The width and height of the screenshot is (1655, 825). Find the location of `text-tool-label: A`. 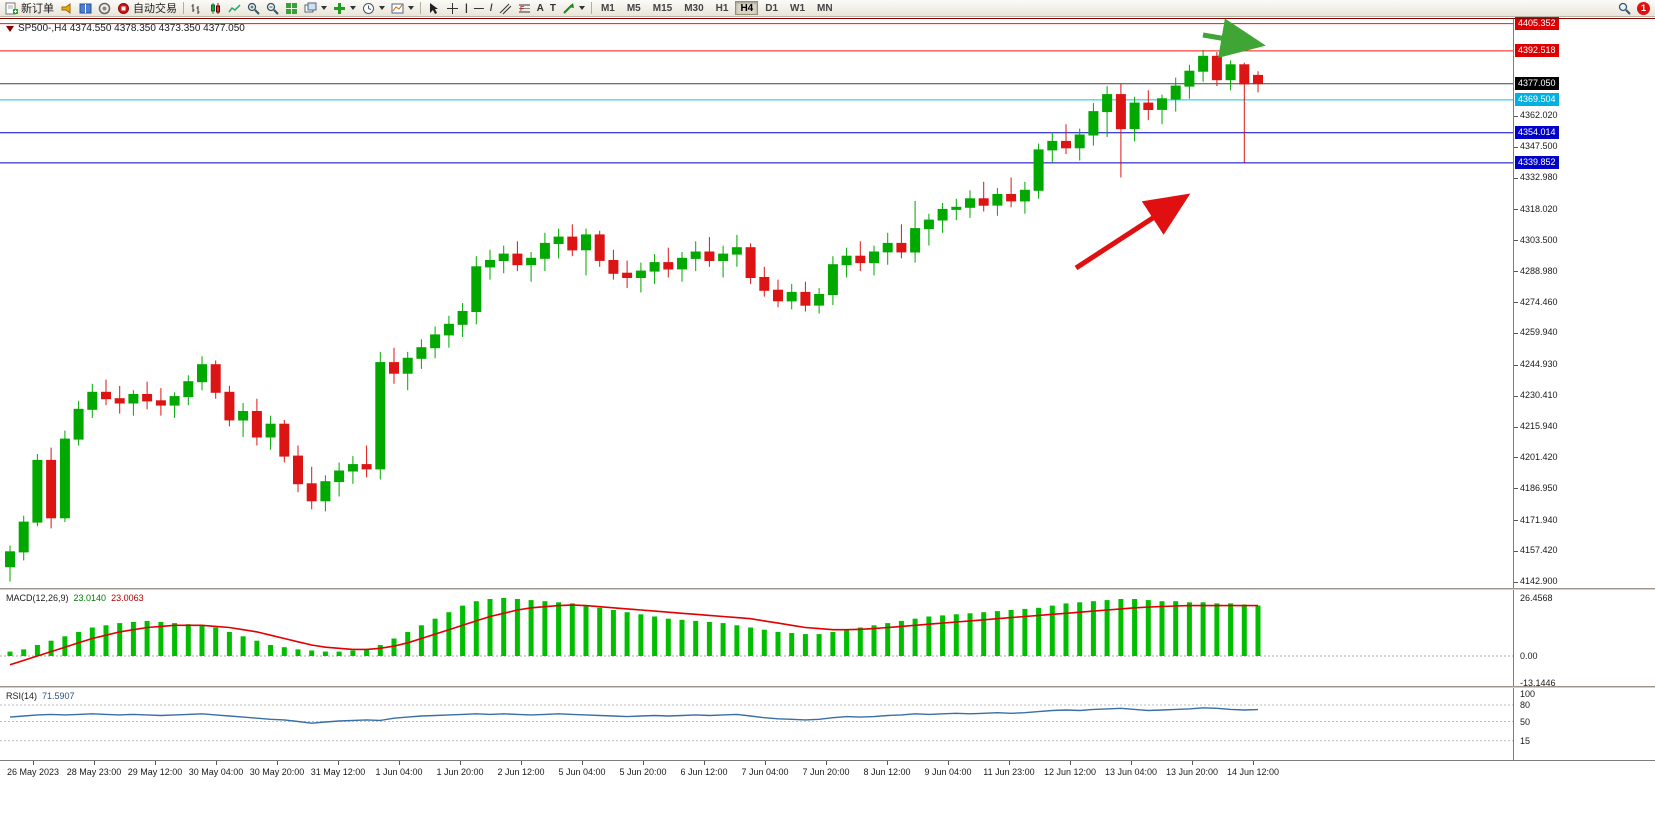

text-tool-label: A is located at coordinates (540, 8).